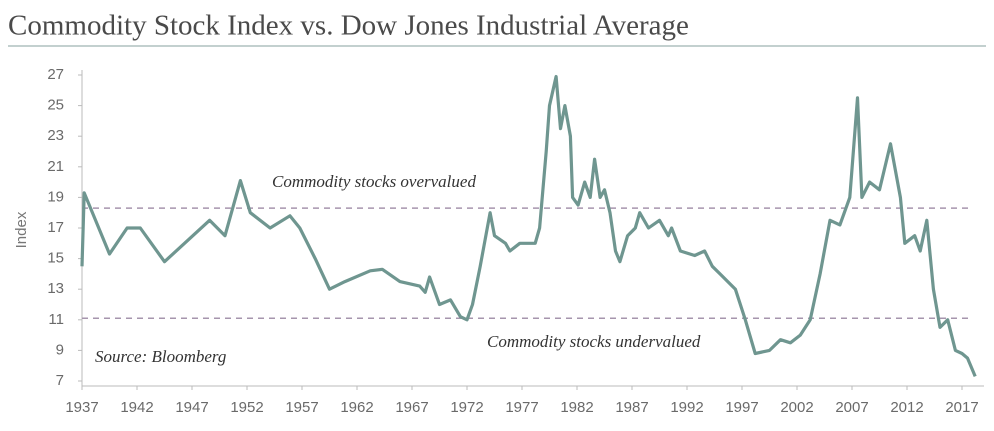 This screenshot has width=994, height=431. Describe the element at coordinates (60, 349) in the screenshot. I see `y-tick-label: 9` at that location.